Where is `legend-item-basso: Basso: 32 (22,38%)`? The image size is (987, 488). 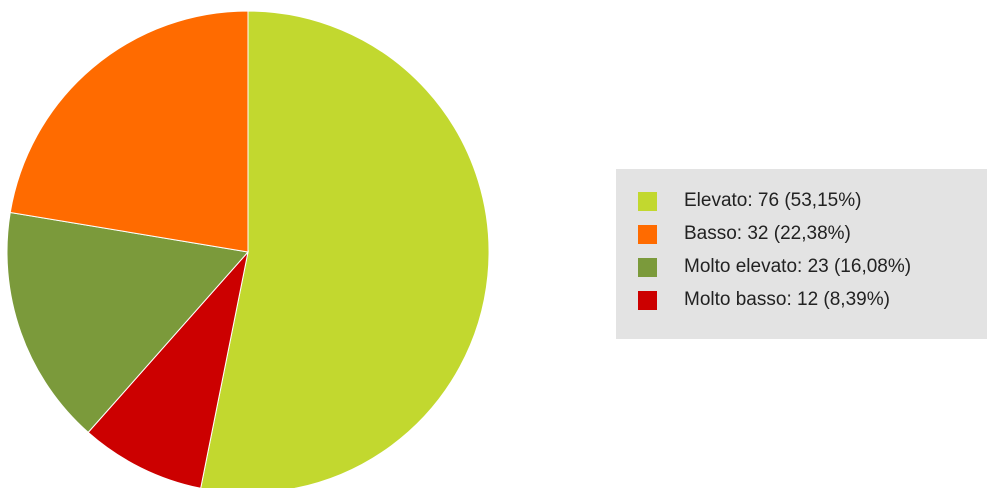
legend-item-basso: Basso: 32 (22,38%) is located at coordinates (801, 235).